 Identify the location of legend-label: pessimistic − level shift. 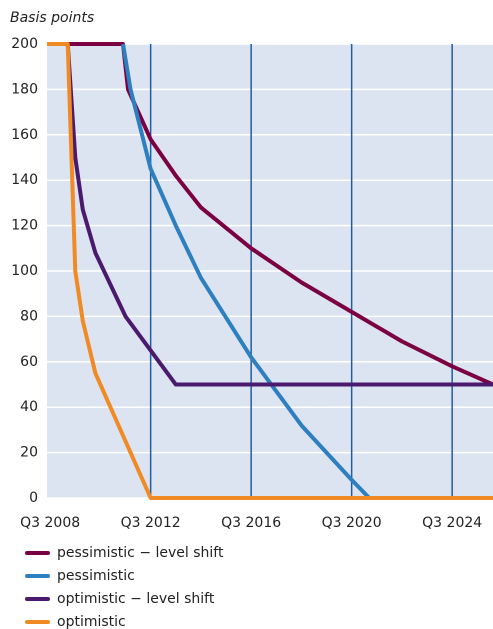
(140, 553).